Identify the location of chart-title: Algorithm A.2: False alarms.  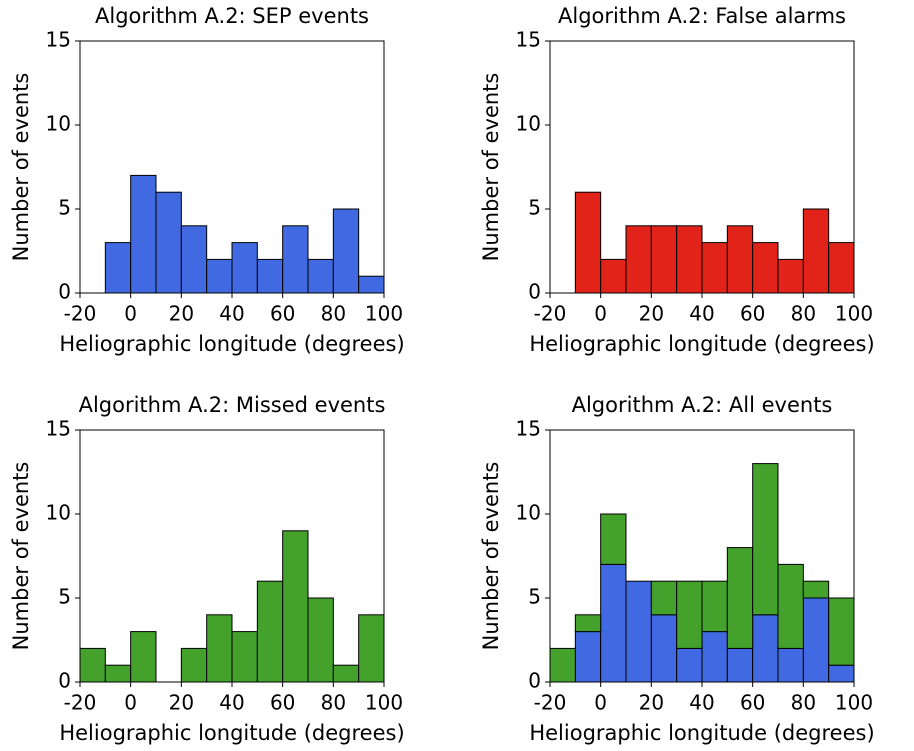
(702, 16).